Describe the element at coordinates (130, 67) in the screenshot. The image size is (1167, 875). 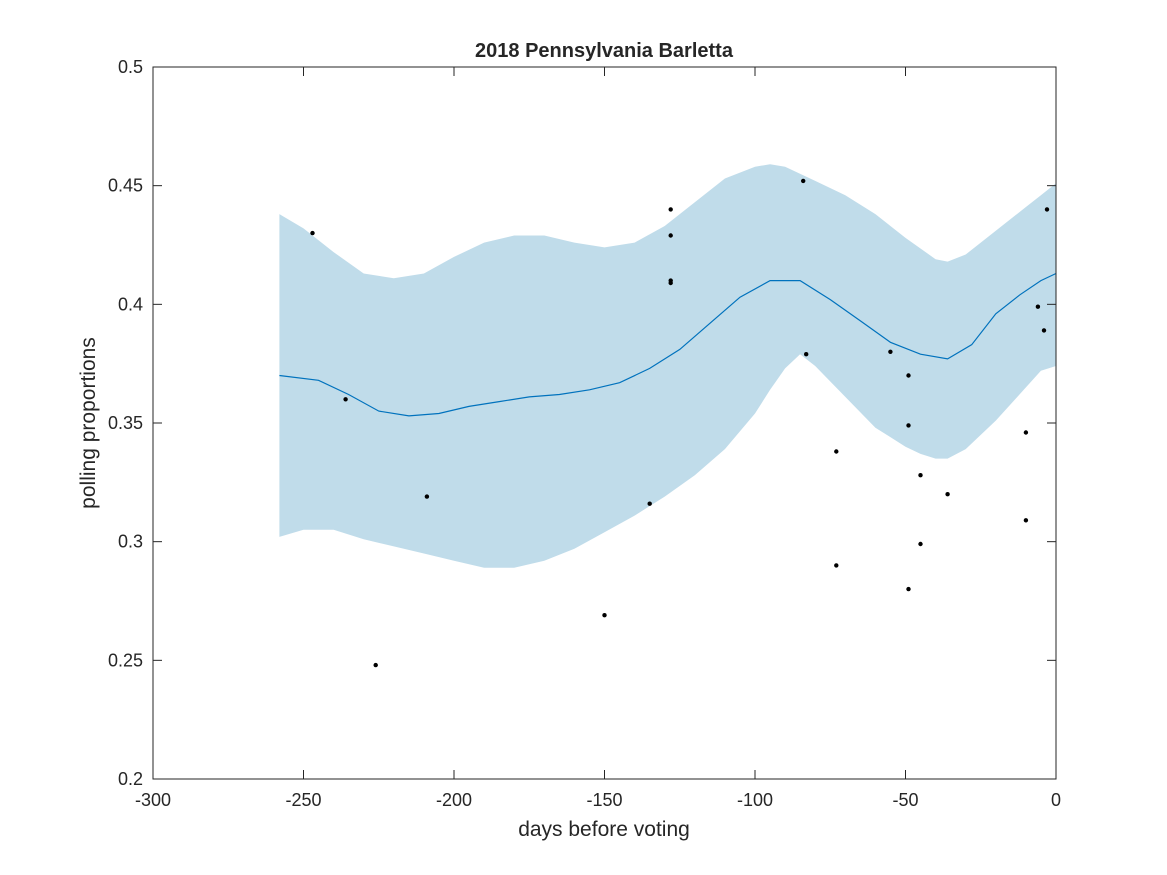
I see `y-tick-label: 0.5` at that location.